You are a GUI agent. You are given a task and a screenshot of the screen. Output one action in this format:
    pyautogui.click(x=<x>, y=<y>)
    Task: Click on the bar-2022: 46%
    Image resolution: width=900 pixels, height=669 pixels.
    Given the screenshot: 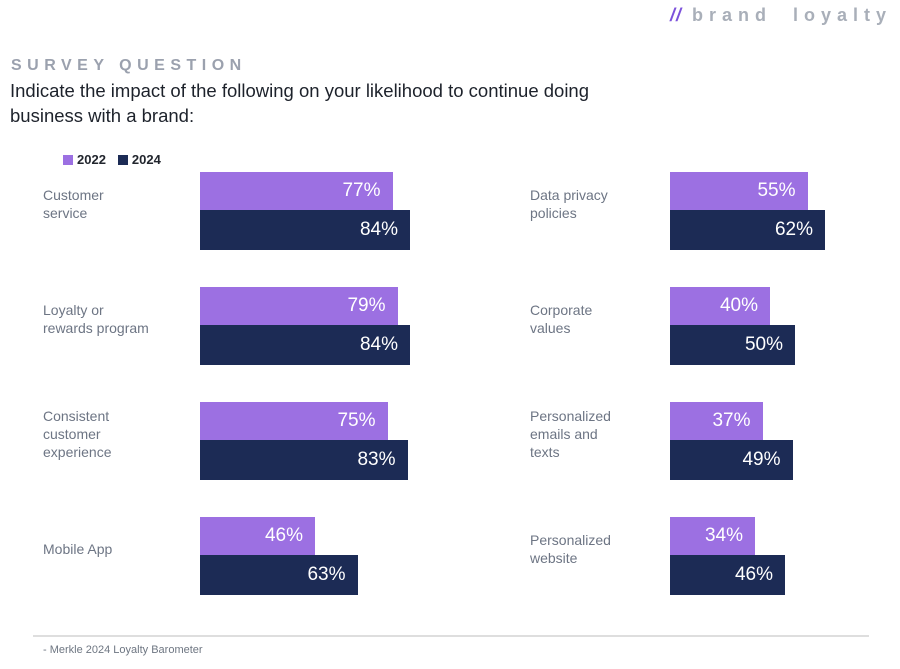 What is the action you would take?
    pyautogui.click(x=257, y=536)
    